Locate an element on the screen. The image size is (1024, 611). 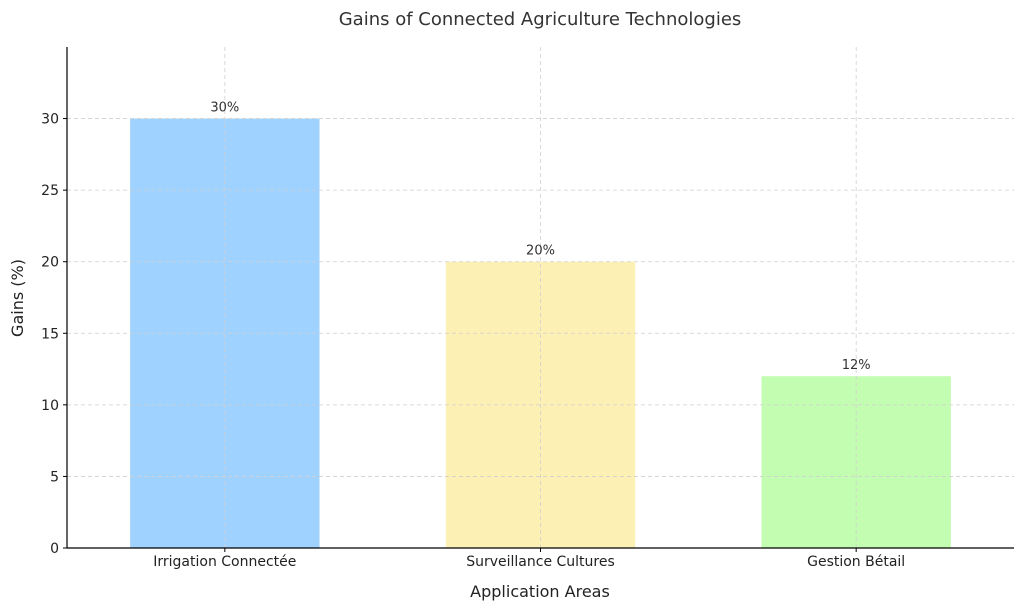
data-label-3: 12% is located at coordinates (856, 365).